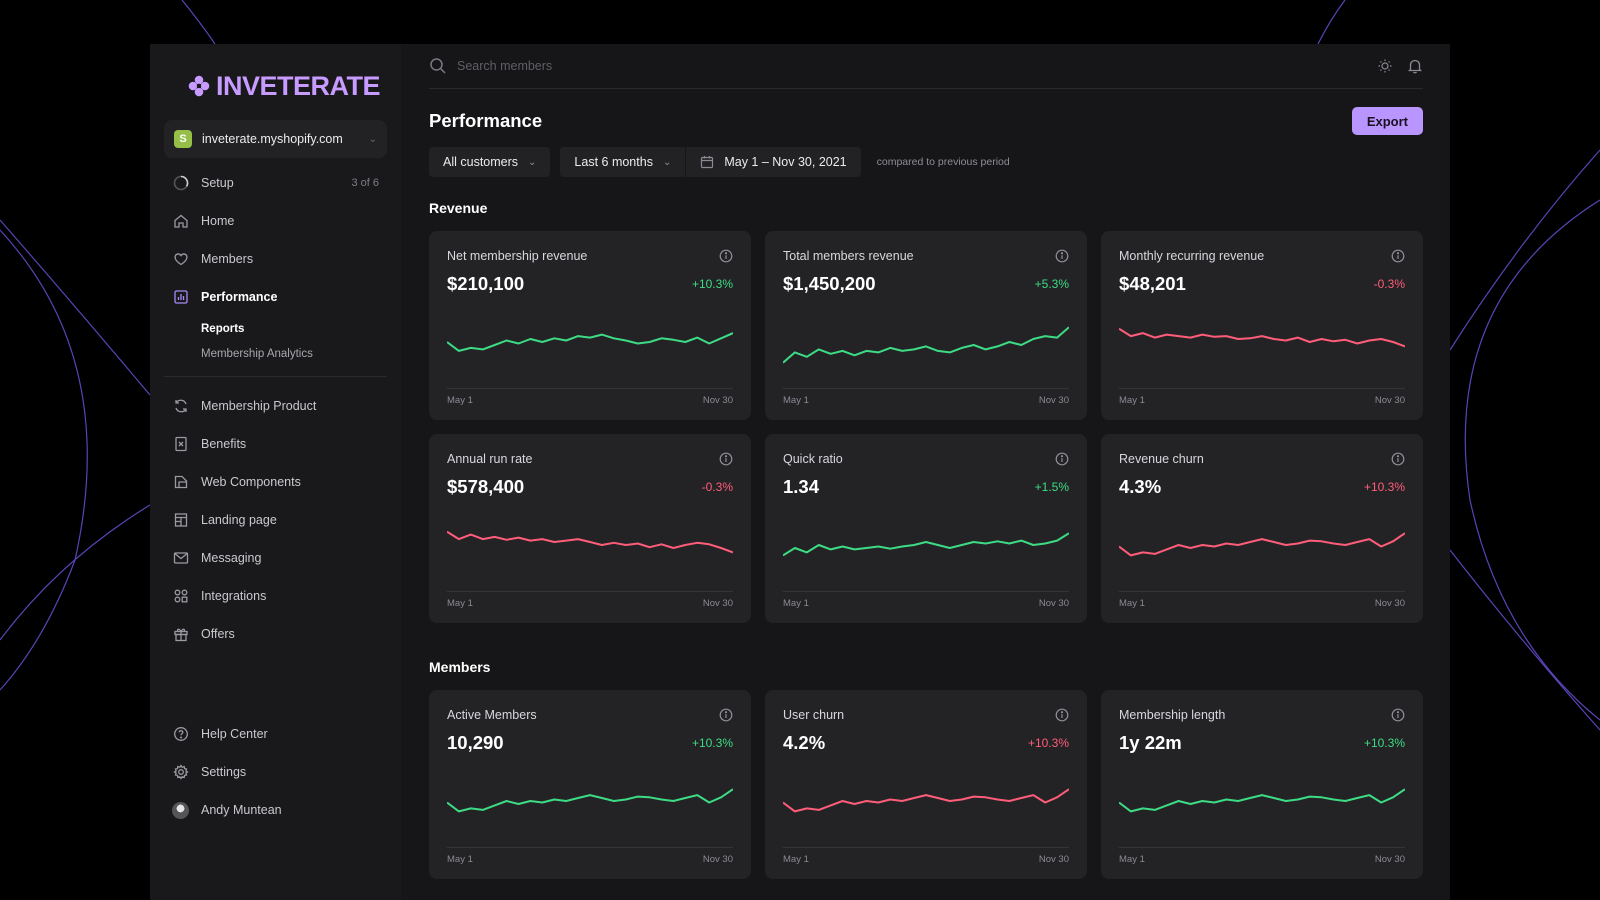  I want to click on sidebar-item-home: Home, so click(275, 221).